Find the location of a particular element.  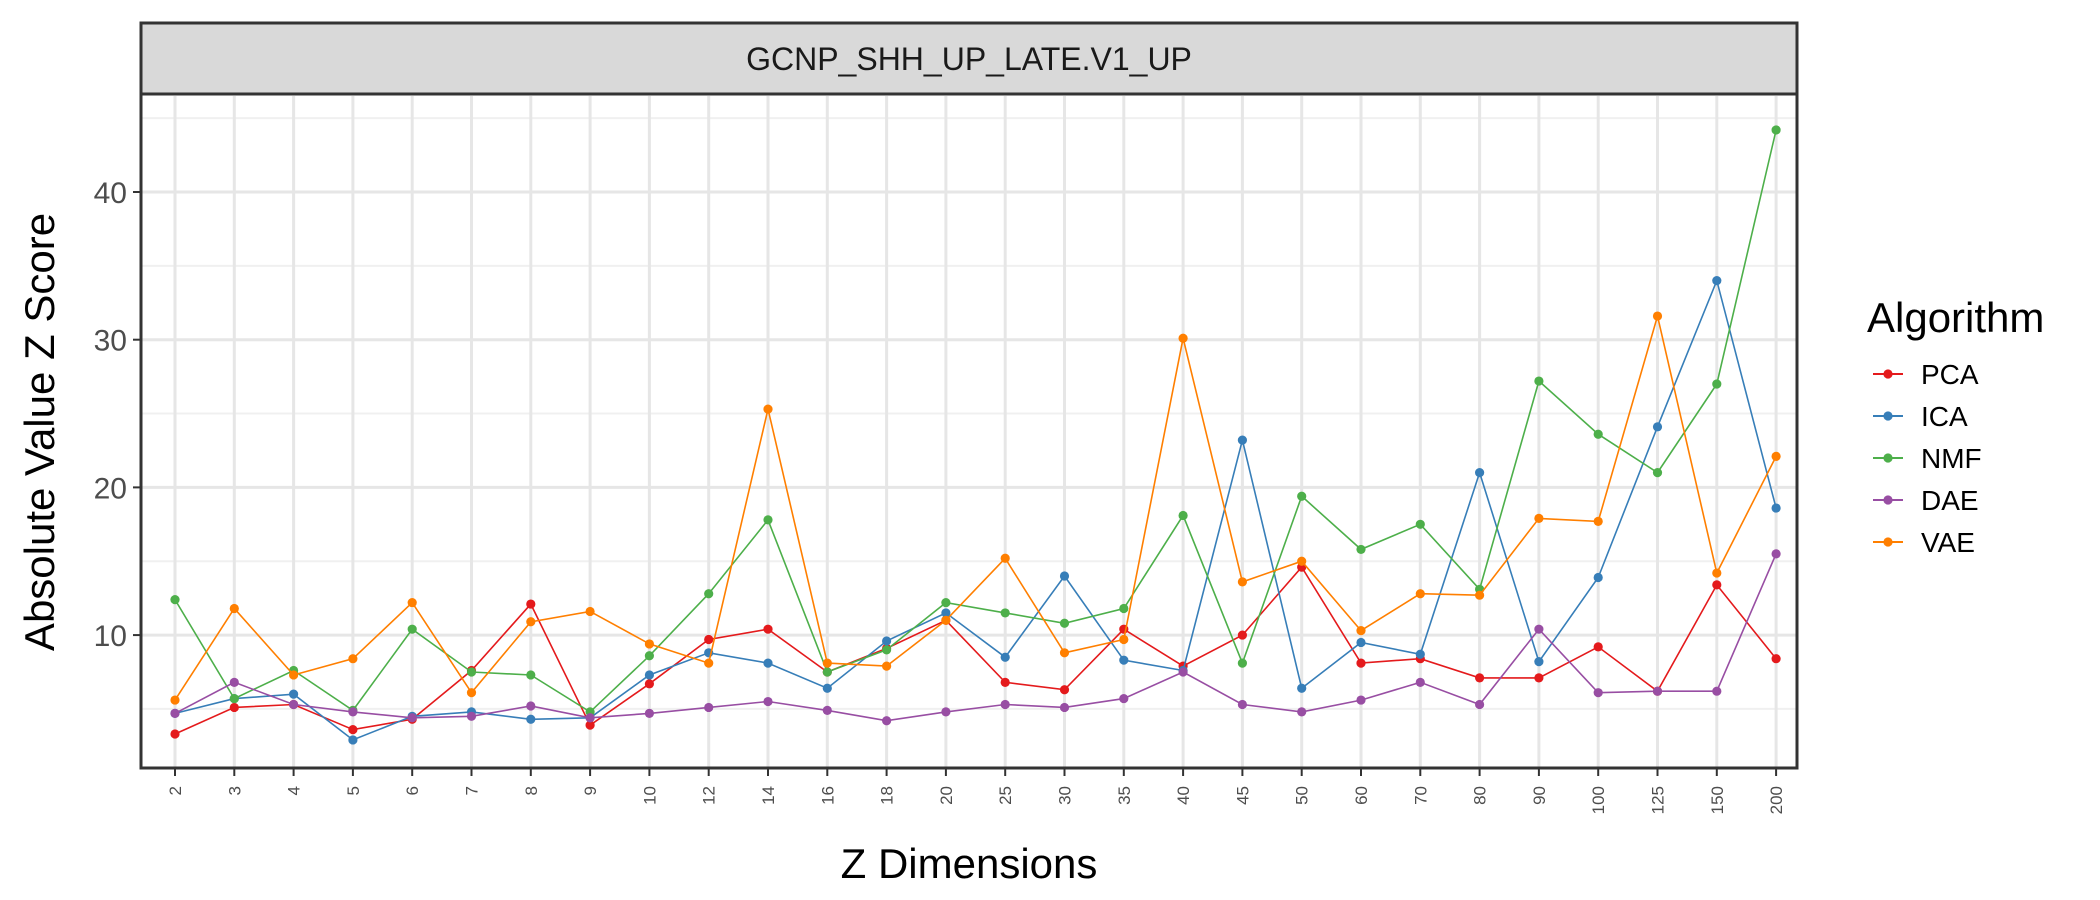

series-line-pca is located at coordinates (975, 650).